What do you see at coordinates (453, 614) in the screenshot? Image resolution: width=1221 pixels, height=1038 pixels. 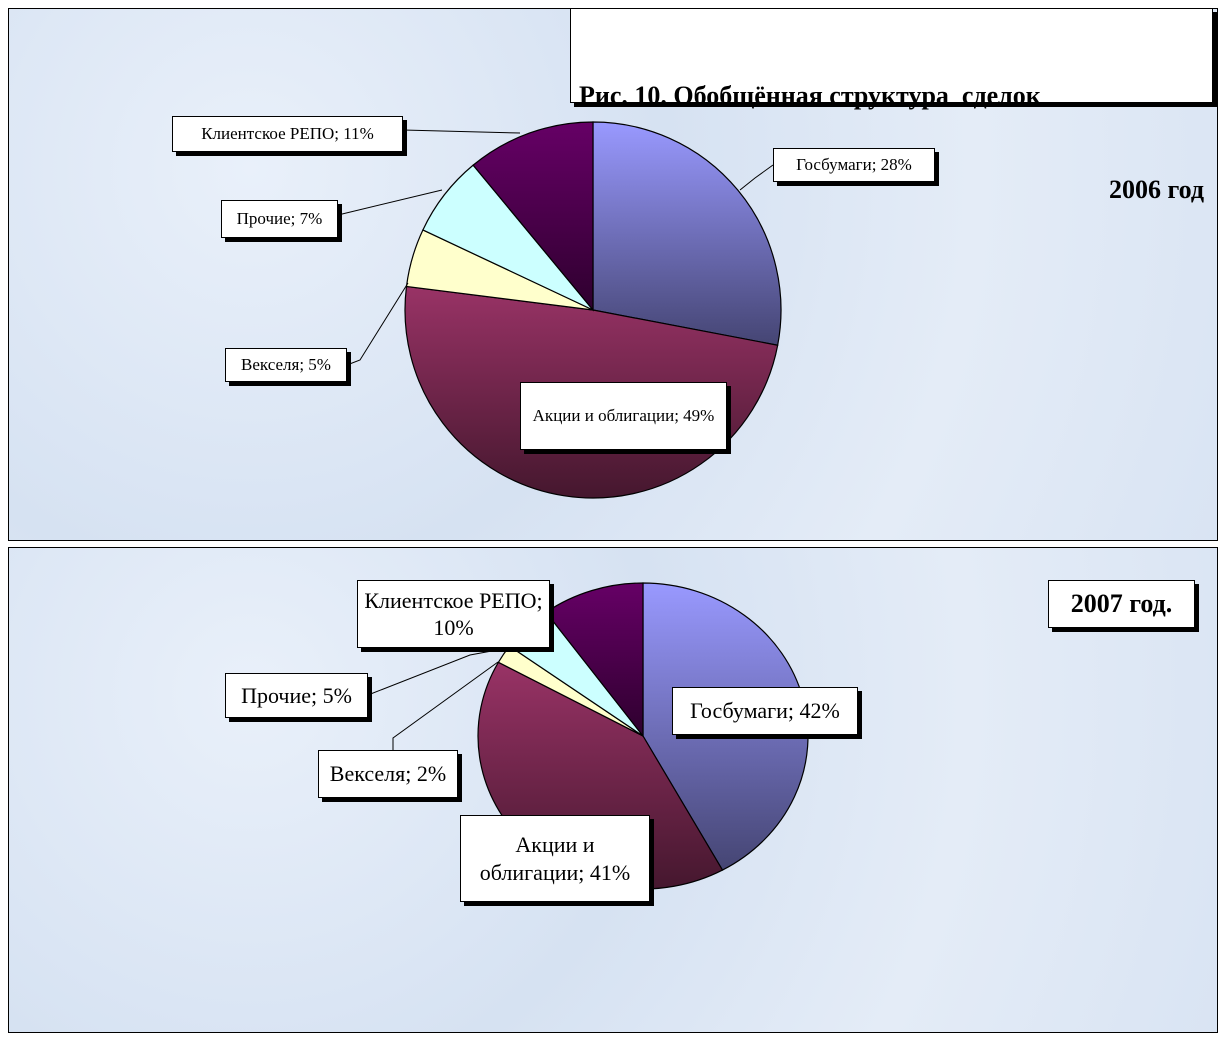 I see `data-label: Клиентское РЕПО; 10%` at bounding box center [453, 614].